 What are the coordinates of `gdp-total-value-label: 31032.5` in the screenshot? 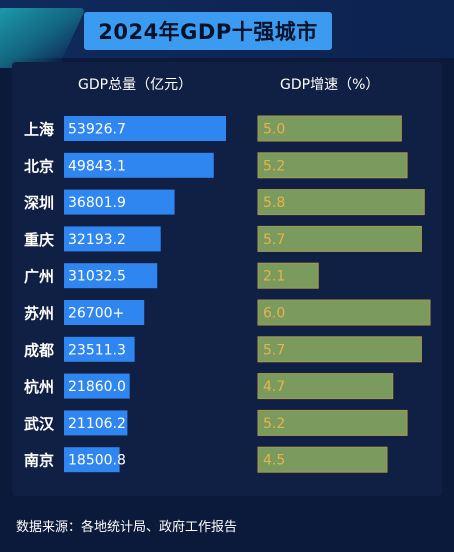 It's located at (97, 277).